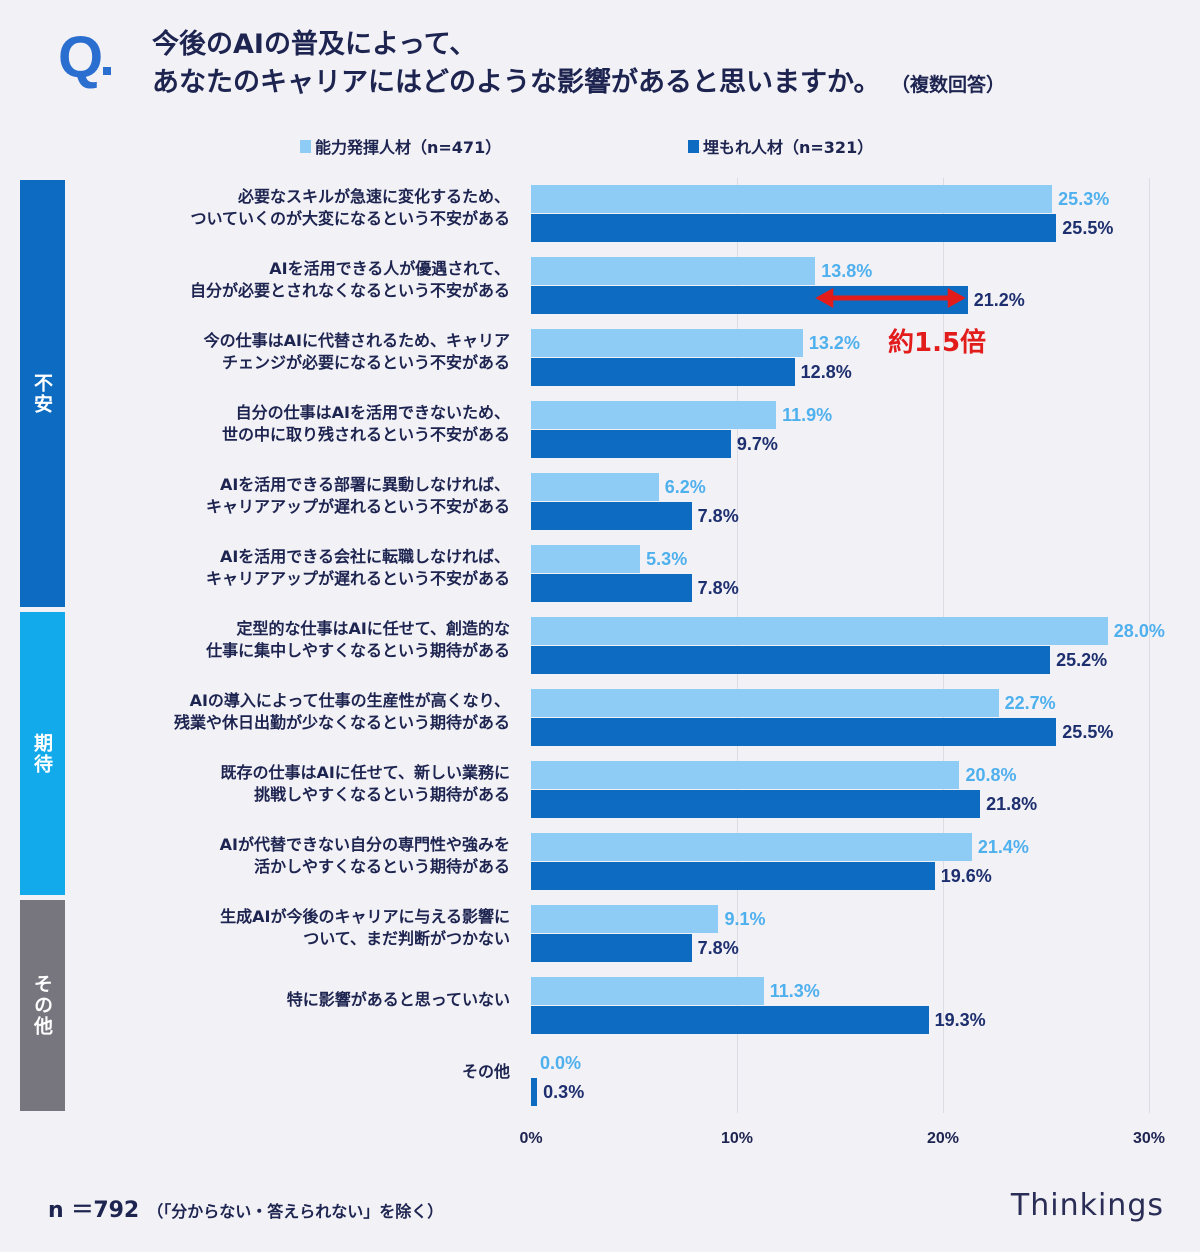 Image resolution: width=1200 pixels, height=1252 pixels. I want to click on x-tick-label: 30%, so click(1149, 1138).